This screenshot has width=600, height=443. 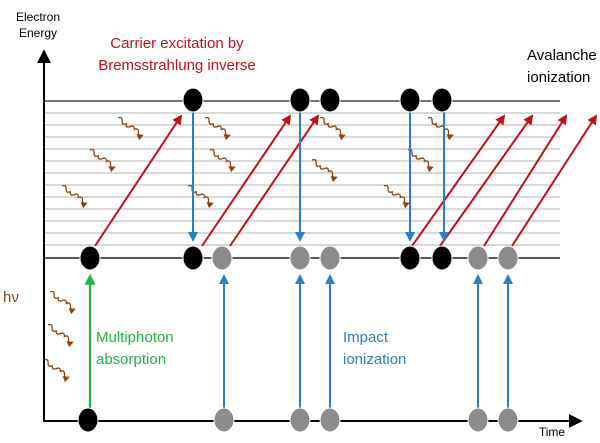 What do you see at coordinates (374, 359) in the screenshot?
I see `impact-ionization-label-line2: ionization` at bounding box center [374, 359].